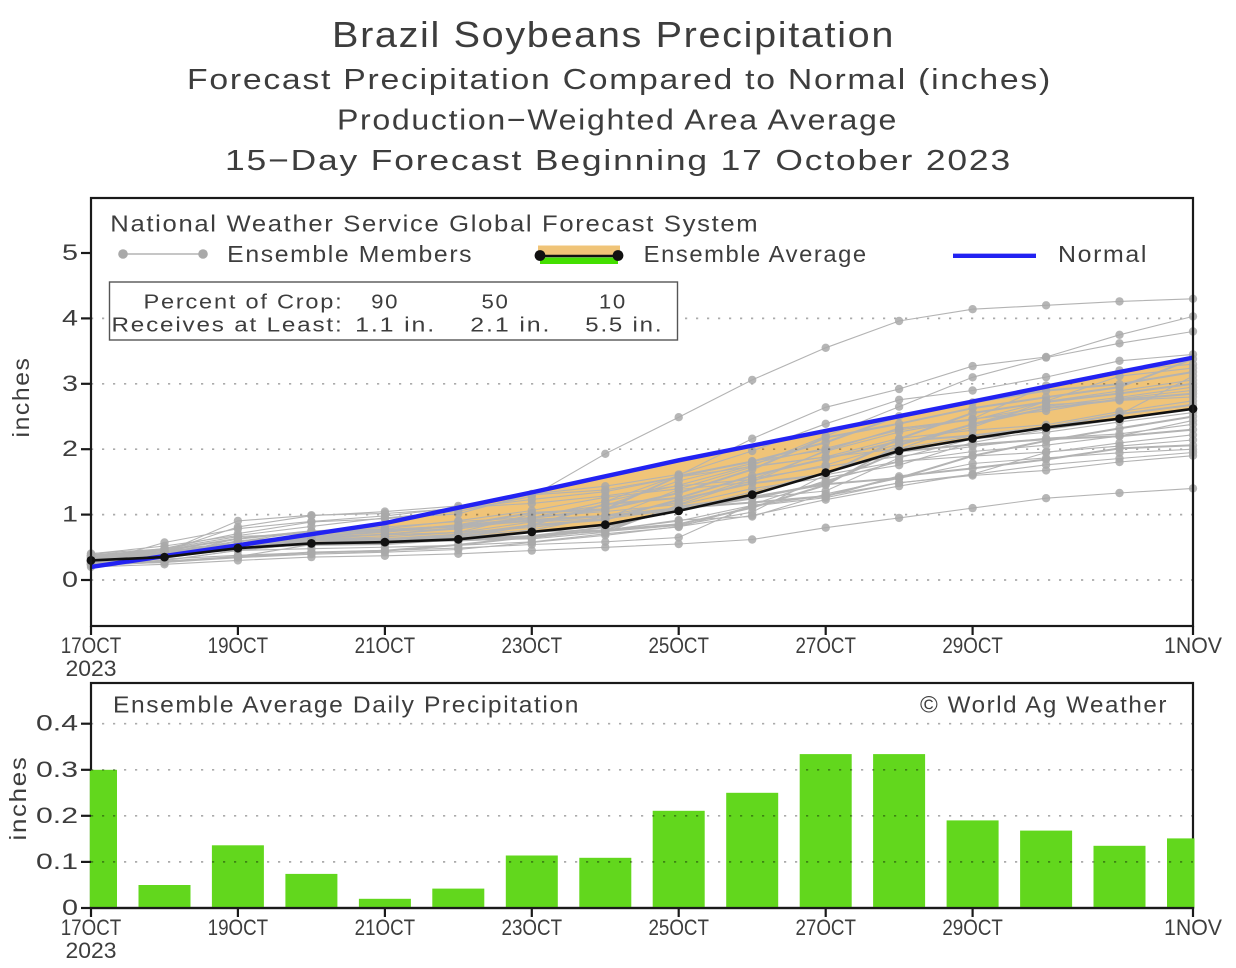  Describe the element at coordinates (244, 303) in the screenshot. I see `svg-text: Percent of Crop:` at that location.